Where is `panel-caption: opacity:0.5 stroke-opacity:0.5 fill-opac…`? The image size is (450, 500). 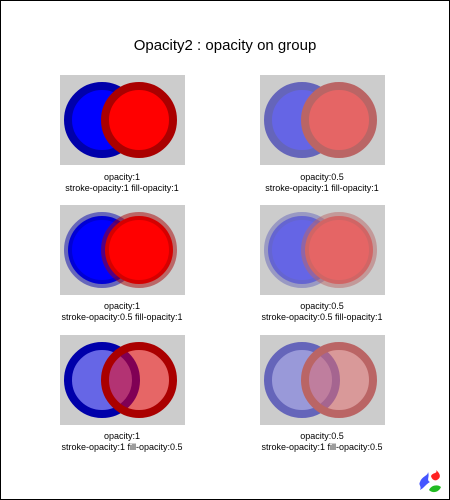 panel-caption: opacity:0.5 stroke-opacity:0.5 fill-opac… is located at coordinates (322, 312).